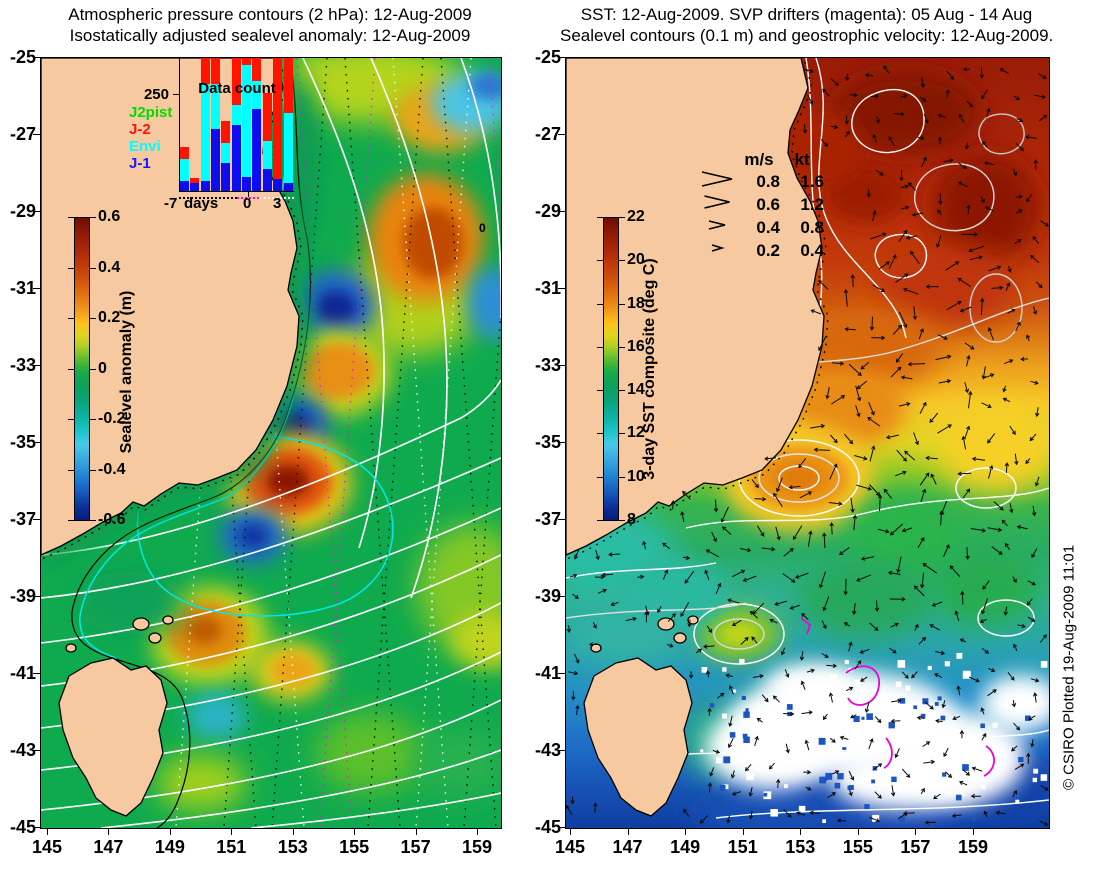 This screenshot has height=870, width=1100. I want to click on colorbar-tick-label: 22, so click(636, 216).